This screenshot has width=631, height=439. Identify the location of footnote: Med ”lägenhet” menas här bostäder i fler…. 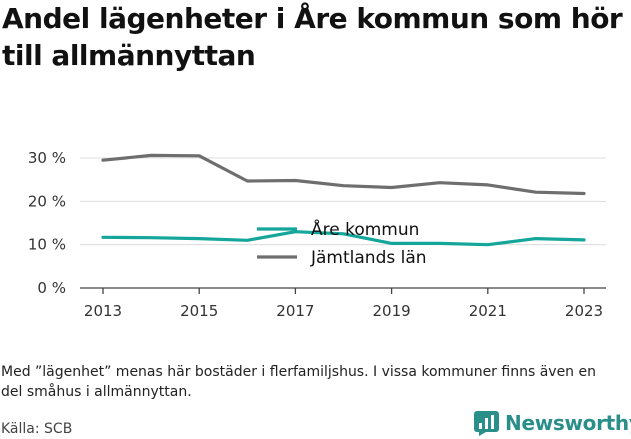
(298, 382).